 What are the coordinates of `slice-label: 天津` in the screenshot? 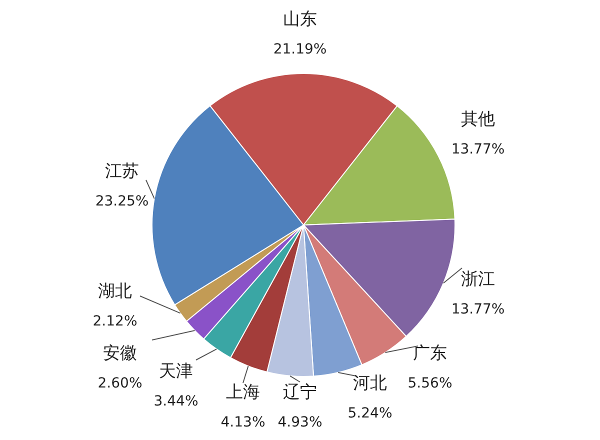 It's located at (176, 371).